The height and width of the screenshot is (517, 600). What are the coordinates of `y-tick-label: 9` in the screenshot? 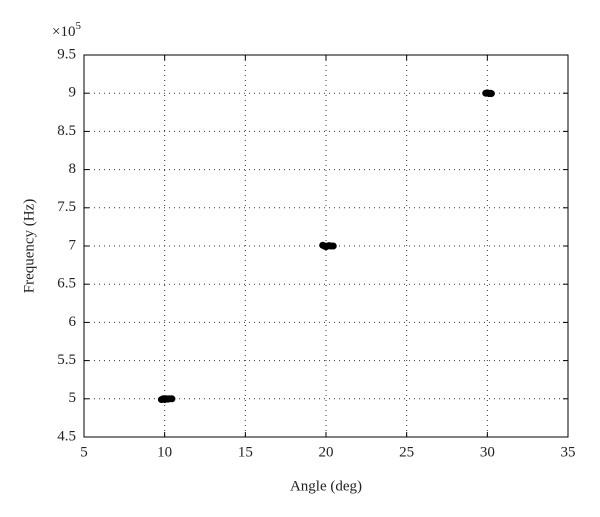 It's located at (73, 93).